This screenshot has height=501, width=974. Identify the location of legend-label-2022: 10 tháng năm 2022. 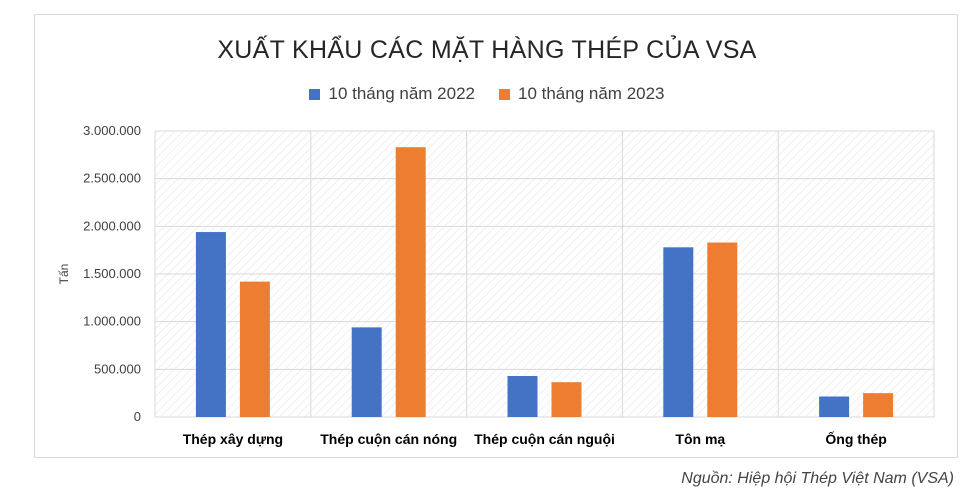
(401, 93).